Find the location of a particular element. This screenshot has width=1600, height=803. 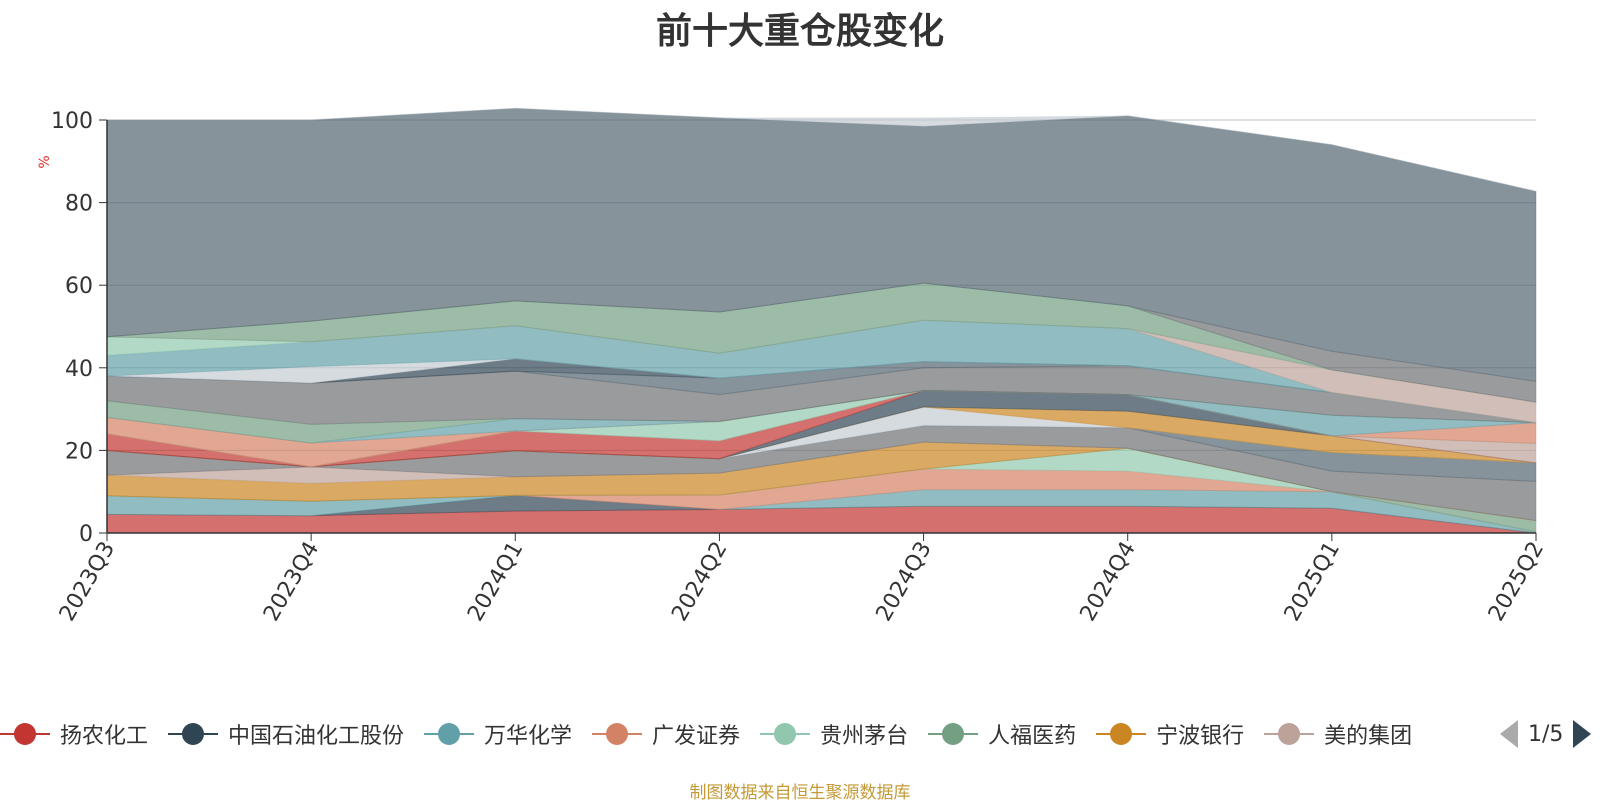

legend-items: 扬农化工 中国石油化工股份 万华化学 广发证券 贵州茅台 人福医药 宁波银行 美的集团 is located at coordinates (740, 734).